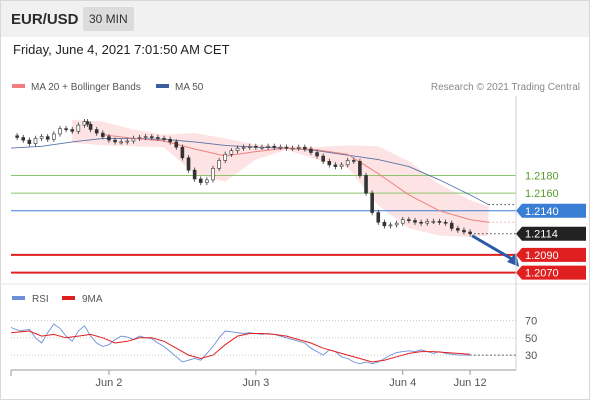  Describe the element at coordinates (542, 274) in the screenshot. I see `level-label-1.2070: 1.2070` at that location.